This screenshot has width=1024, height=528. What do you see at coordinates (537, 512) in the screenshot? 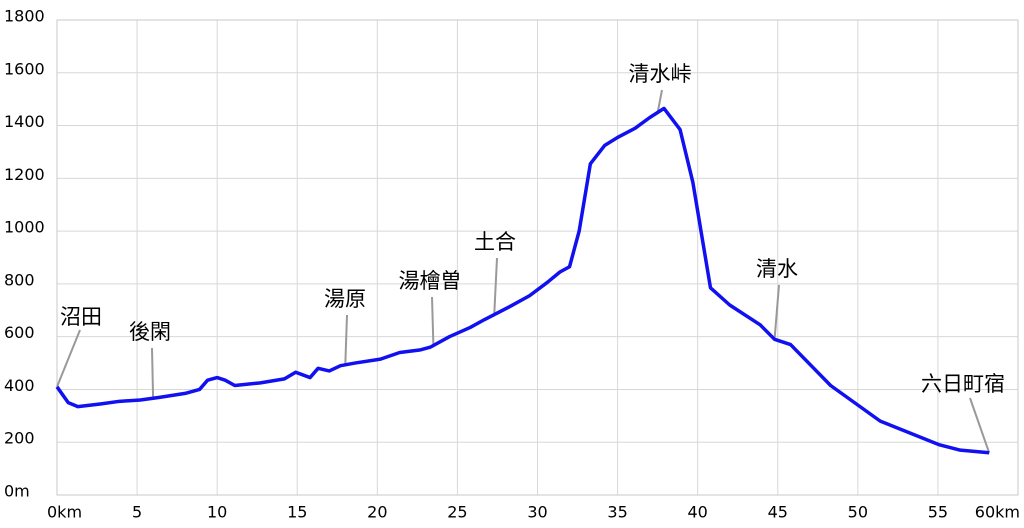
I see `x-tick-label: 30` at bounding box center [537, 512].